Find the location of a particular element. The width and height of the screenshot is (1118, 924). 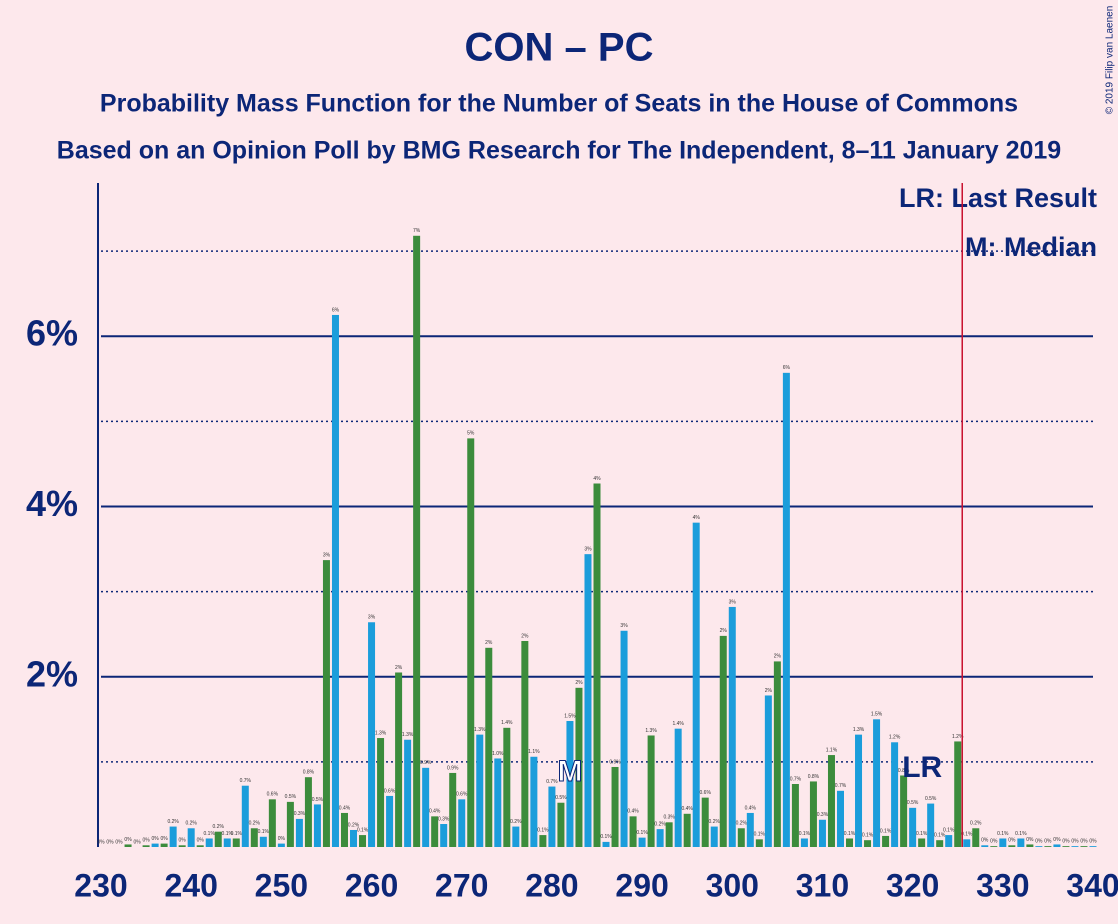

x-tick-label: 260 is located at coordinates (371, 885).